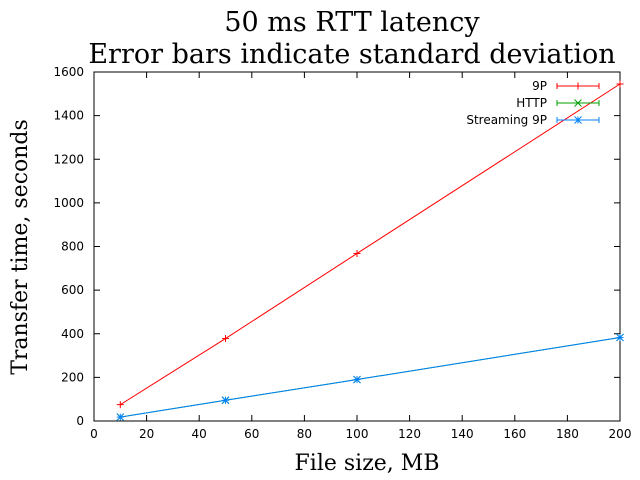 This screenshot has height=480, width=640. I want to click on legend: 9P HTTP Streaming 9P, so click(533, 103).